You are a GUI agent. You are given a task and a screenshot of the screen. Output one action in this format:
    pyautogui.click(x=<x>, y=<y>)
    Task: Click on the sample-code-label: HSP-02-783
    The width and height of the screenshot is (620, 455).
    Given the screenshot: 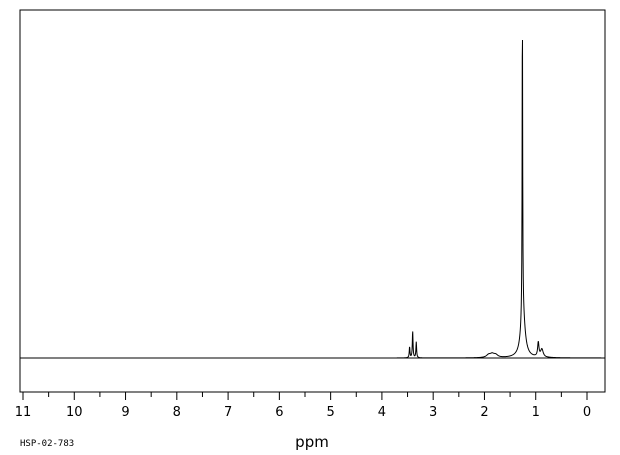 What is the action you would take?
    pyautogui.click(x=47, y=444)
    